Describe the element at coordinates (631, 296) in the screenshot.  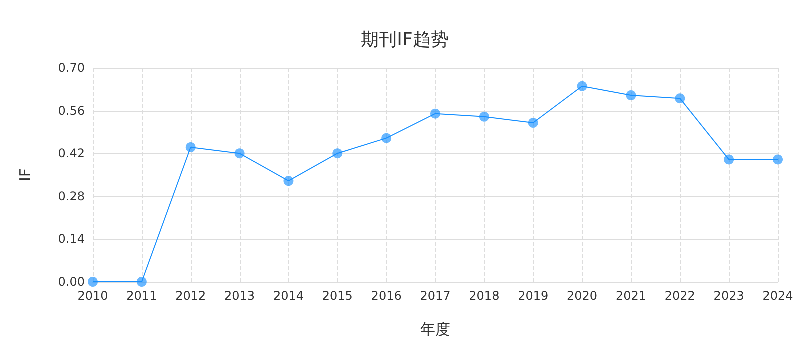
I see `x-tick-label: 2021` at that location.